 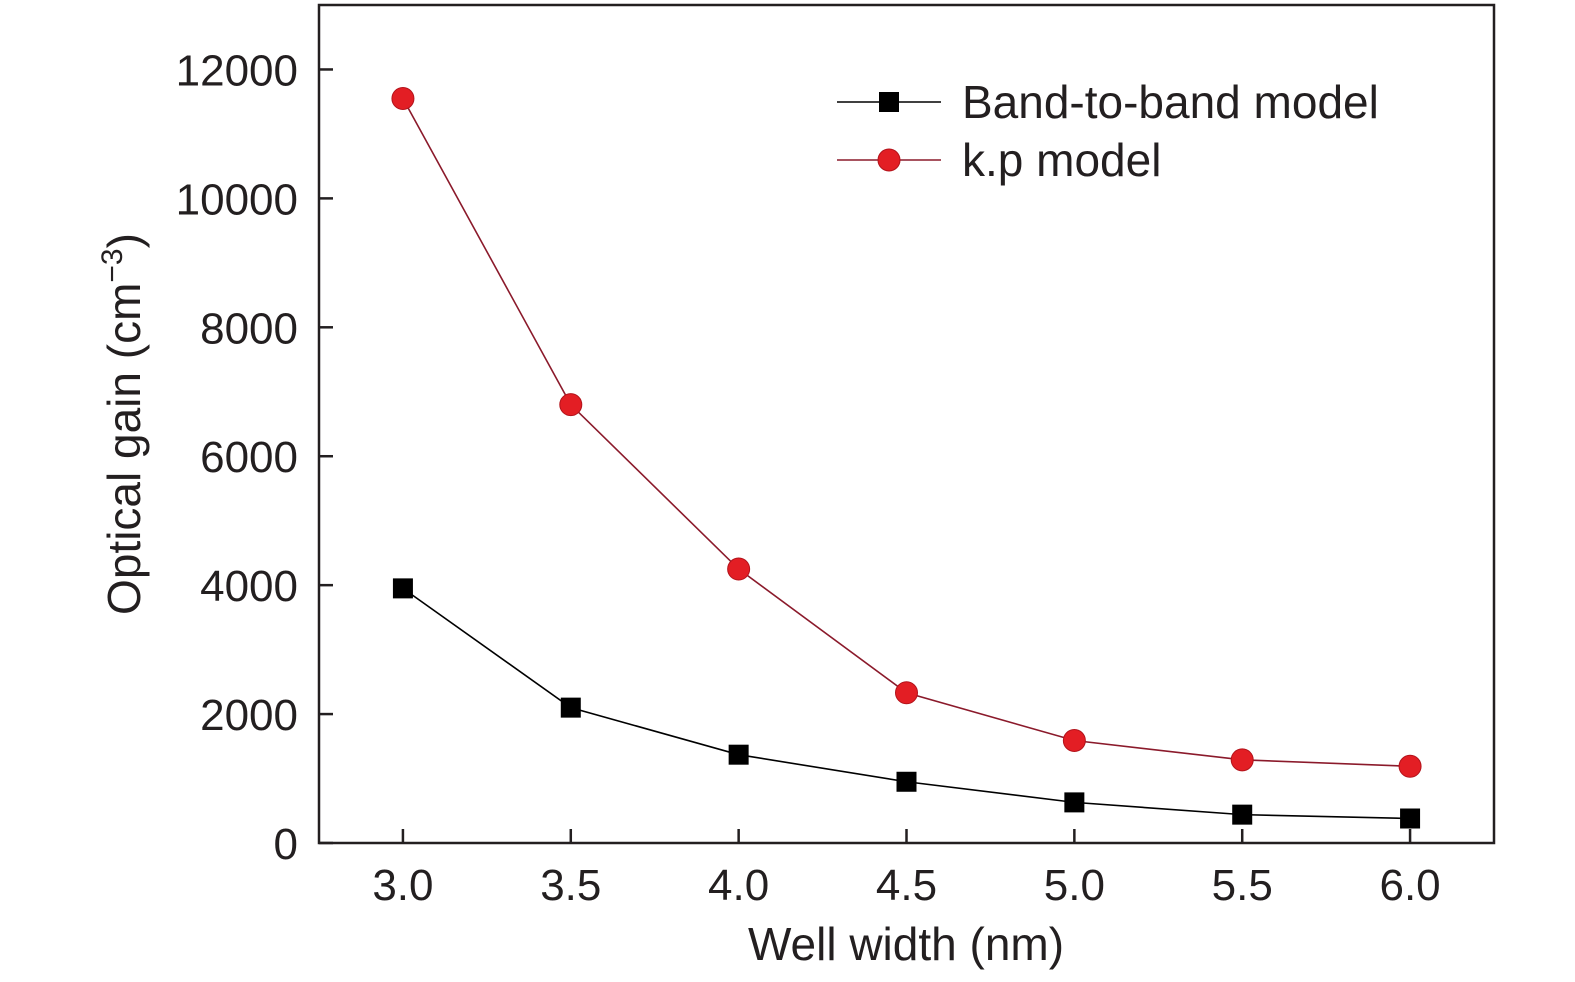 What do you see at coordinates (1242, 885) in the screenshot?
I see `x-tick-label: 5.5` at bounding box center [1242, 885].